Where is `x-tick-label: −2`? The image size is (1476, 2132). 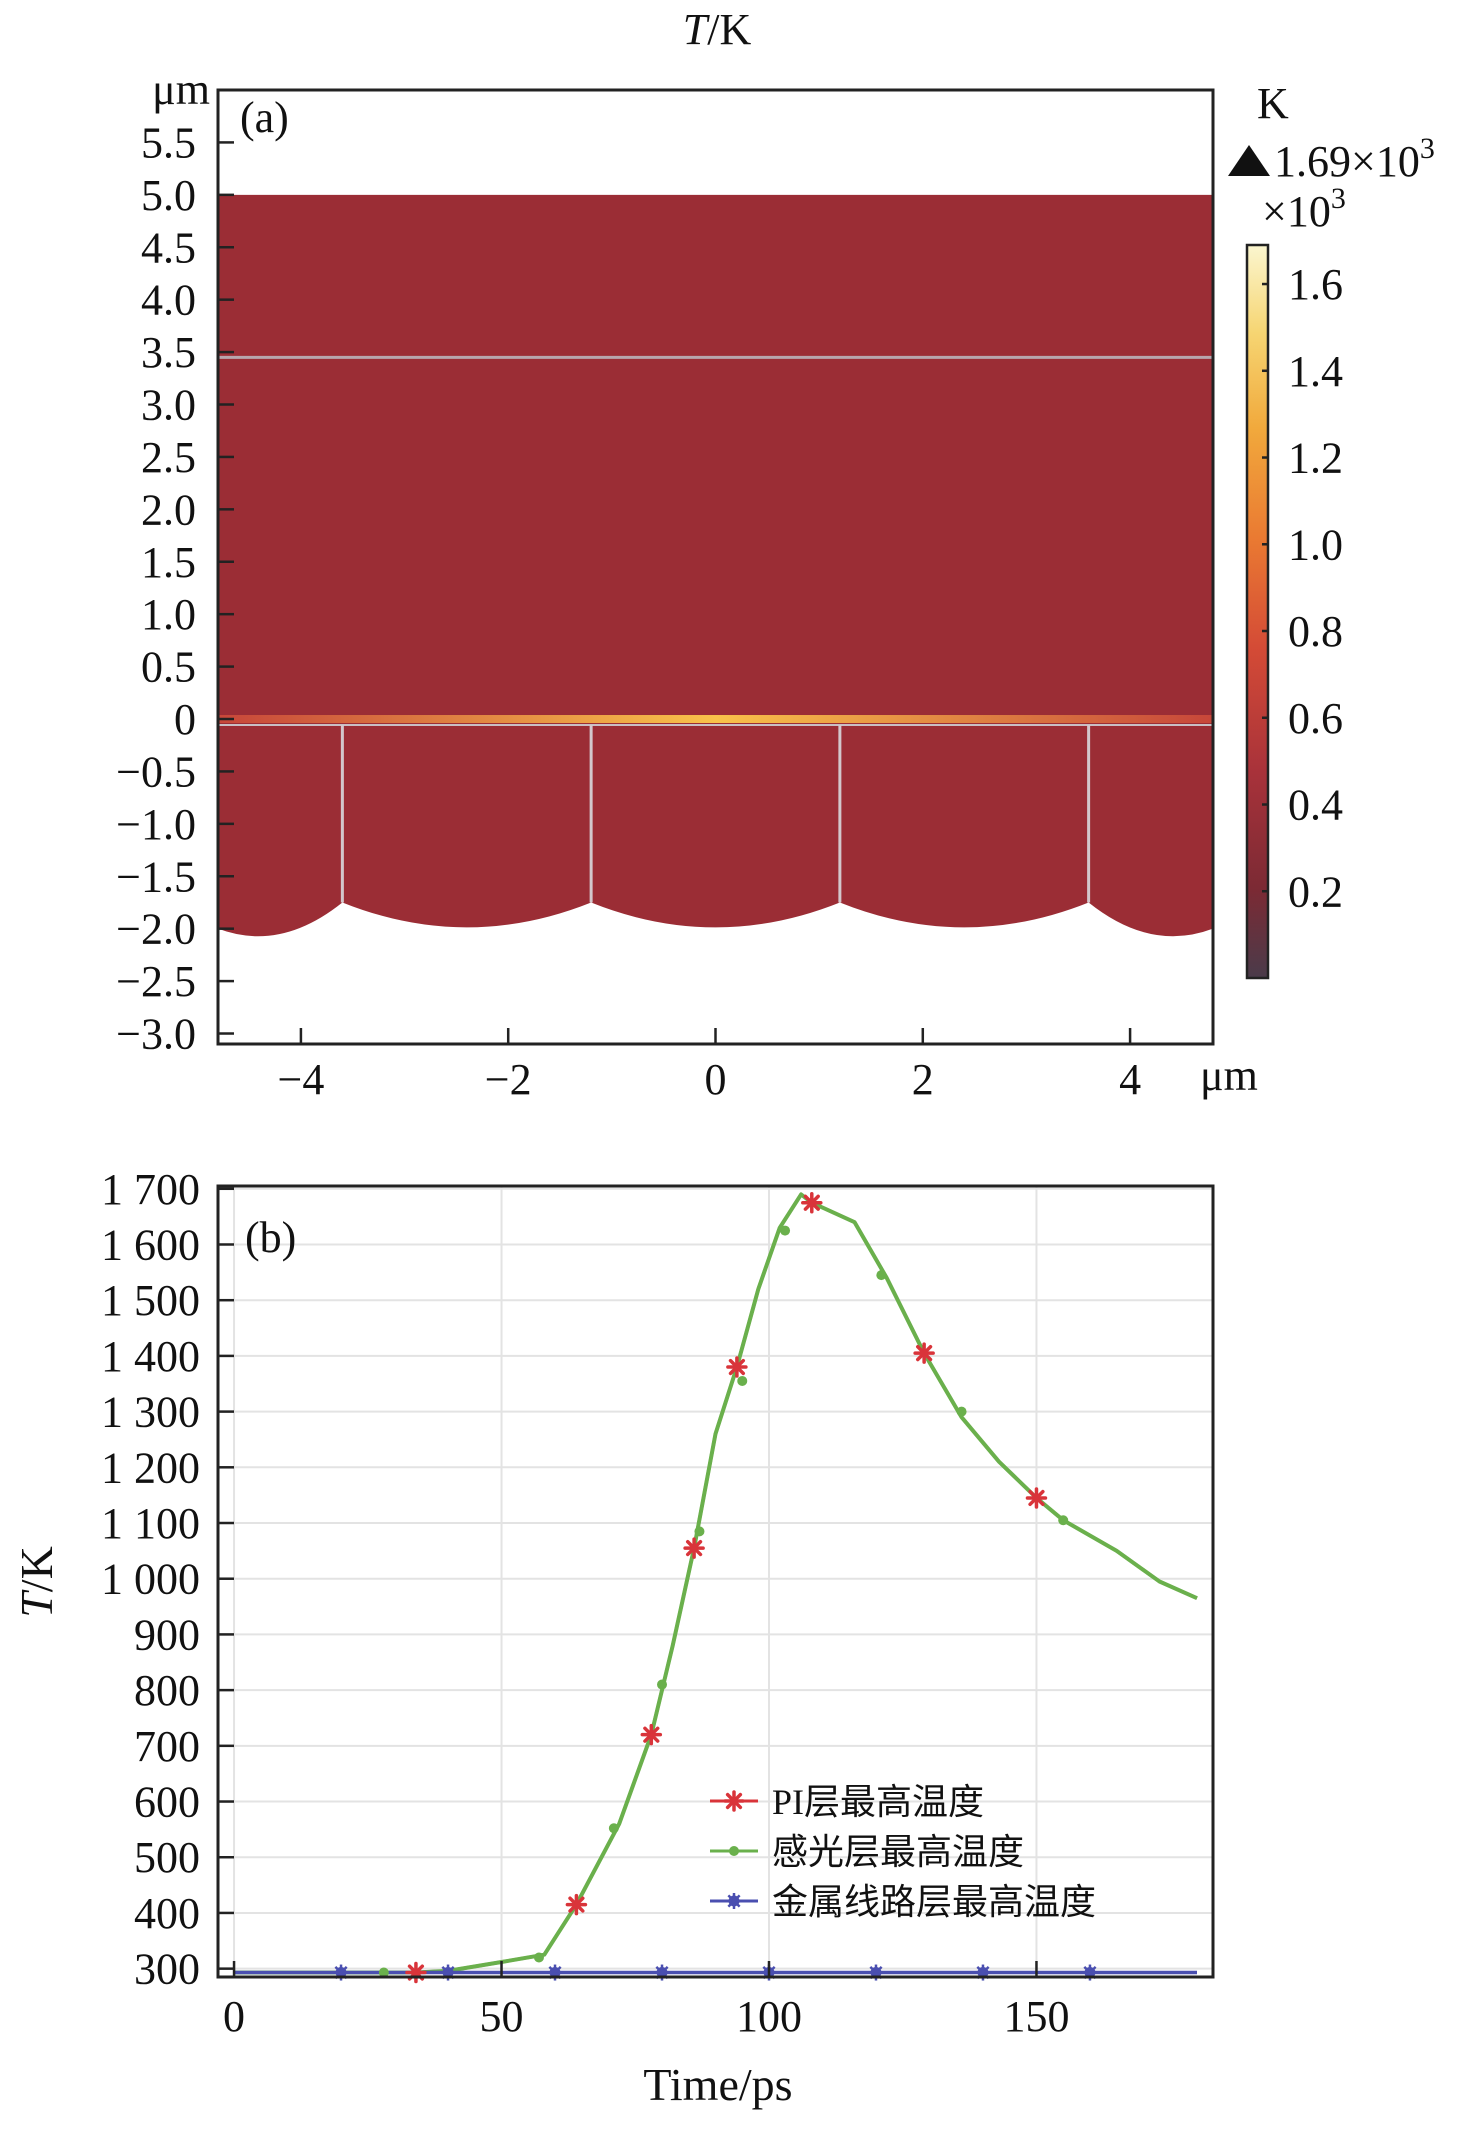 x-tick-label: −2 is located at coordinates (508, 1079).